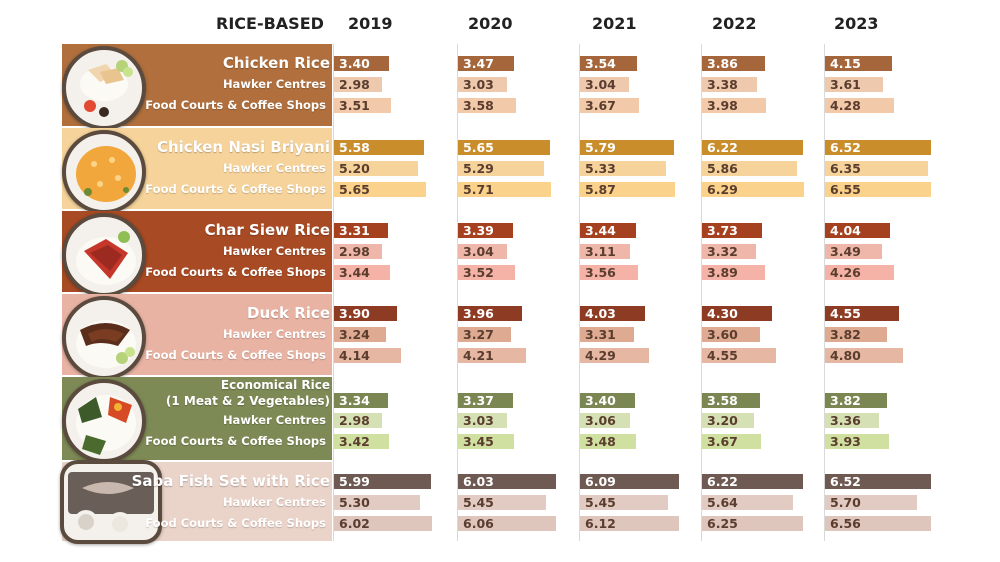 The image size is (1000, 562). What do you see at coordinates (845, 105) in the screenshot?
I see `bar-value-label: 4.28` at bounding box center [845, 105].